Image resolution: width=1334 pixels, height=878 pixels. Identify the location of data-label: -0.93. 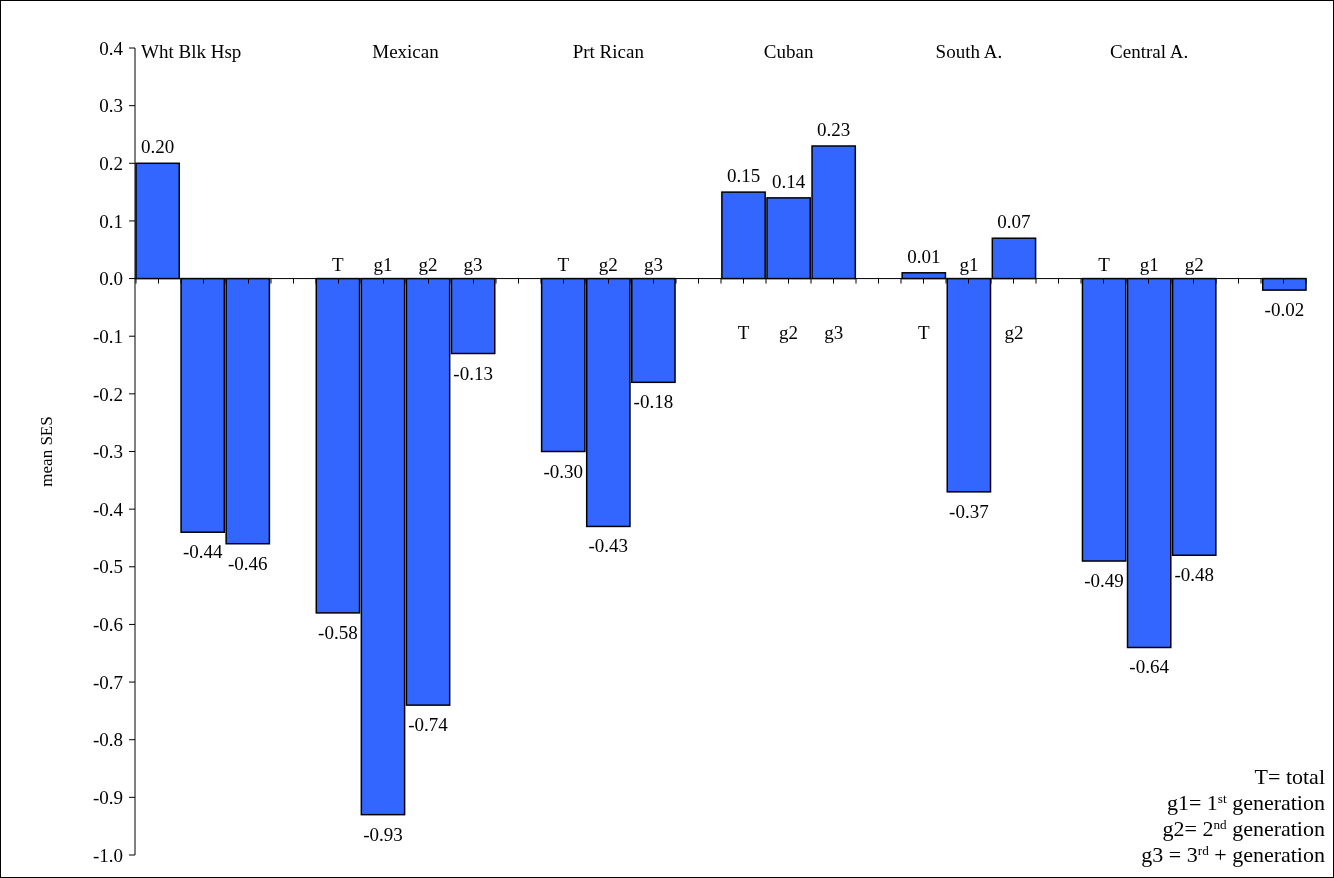
(383, 834).